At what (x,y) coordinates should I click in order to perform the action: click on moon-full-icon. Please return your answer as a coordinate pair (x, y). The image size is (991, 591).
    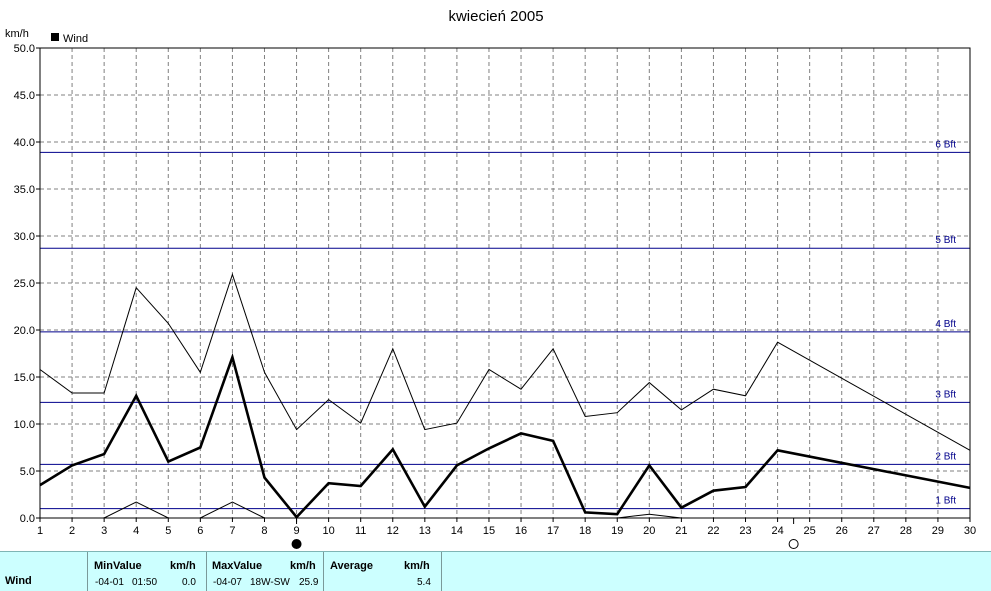
    Looking at the image, I should click on (296, 544).